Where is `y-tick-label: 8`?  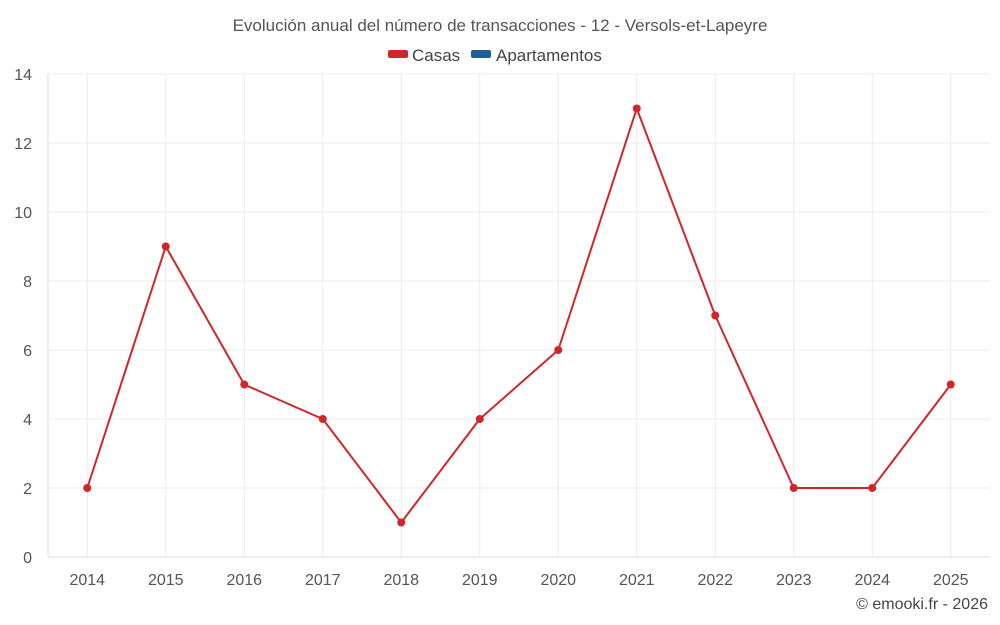
y-tick-label: 8 is located at coordinates (27, 282).